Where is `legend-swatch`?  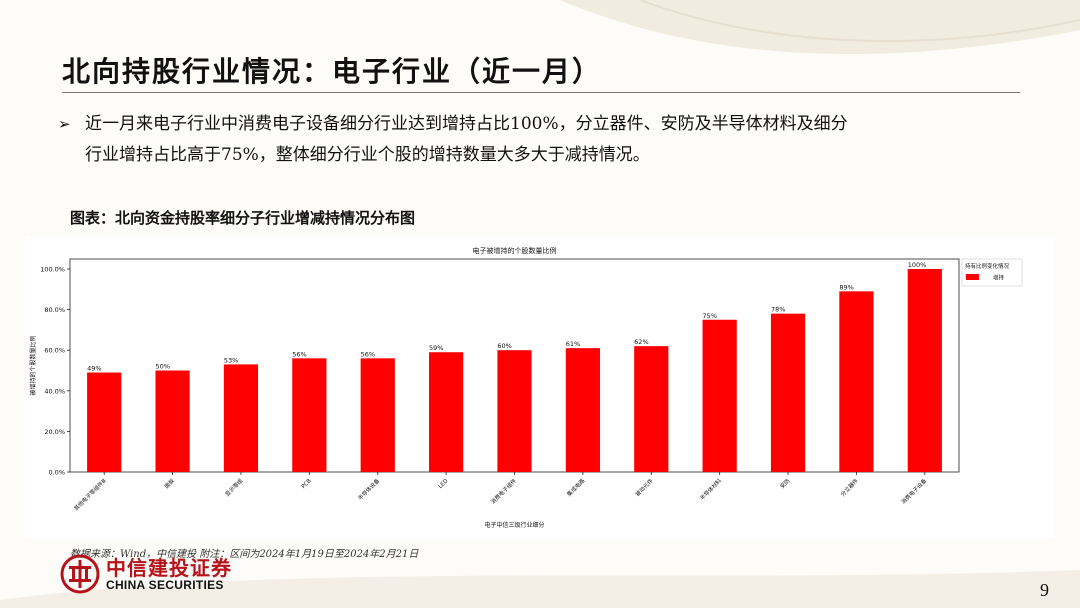
legend-swatch is located at coordinates (972, 277).